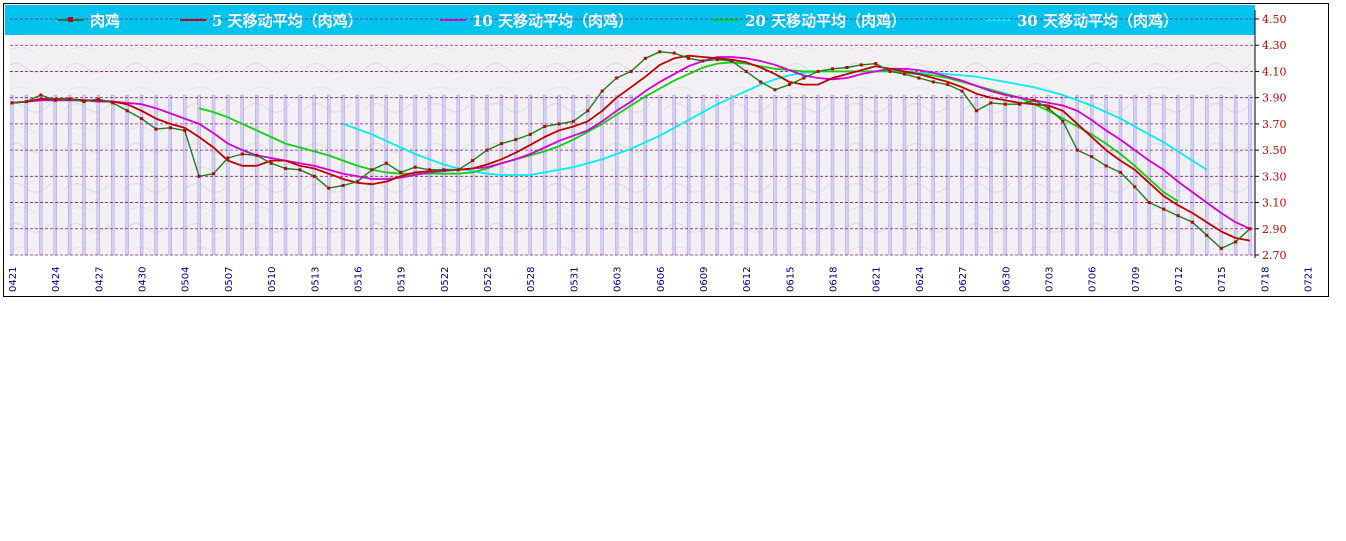 This screenshot has height=541, width=1346. I want to click on x-tick-label: 0715, so click(1222, 279).